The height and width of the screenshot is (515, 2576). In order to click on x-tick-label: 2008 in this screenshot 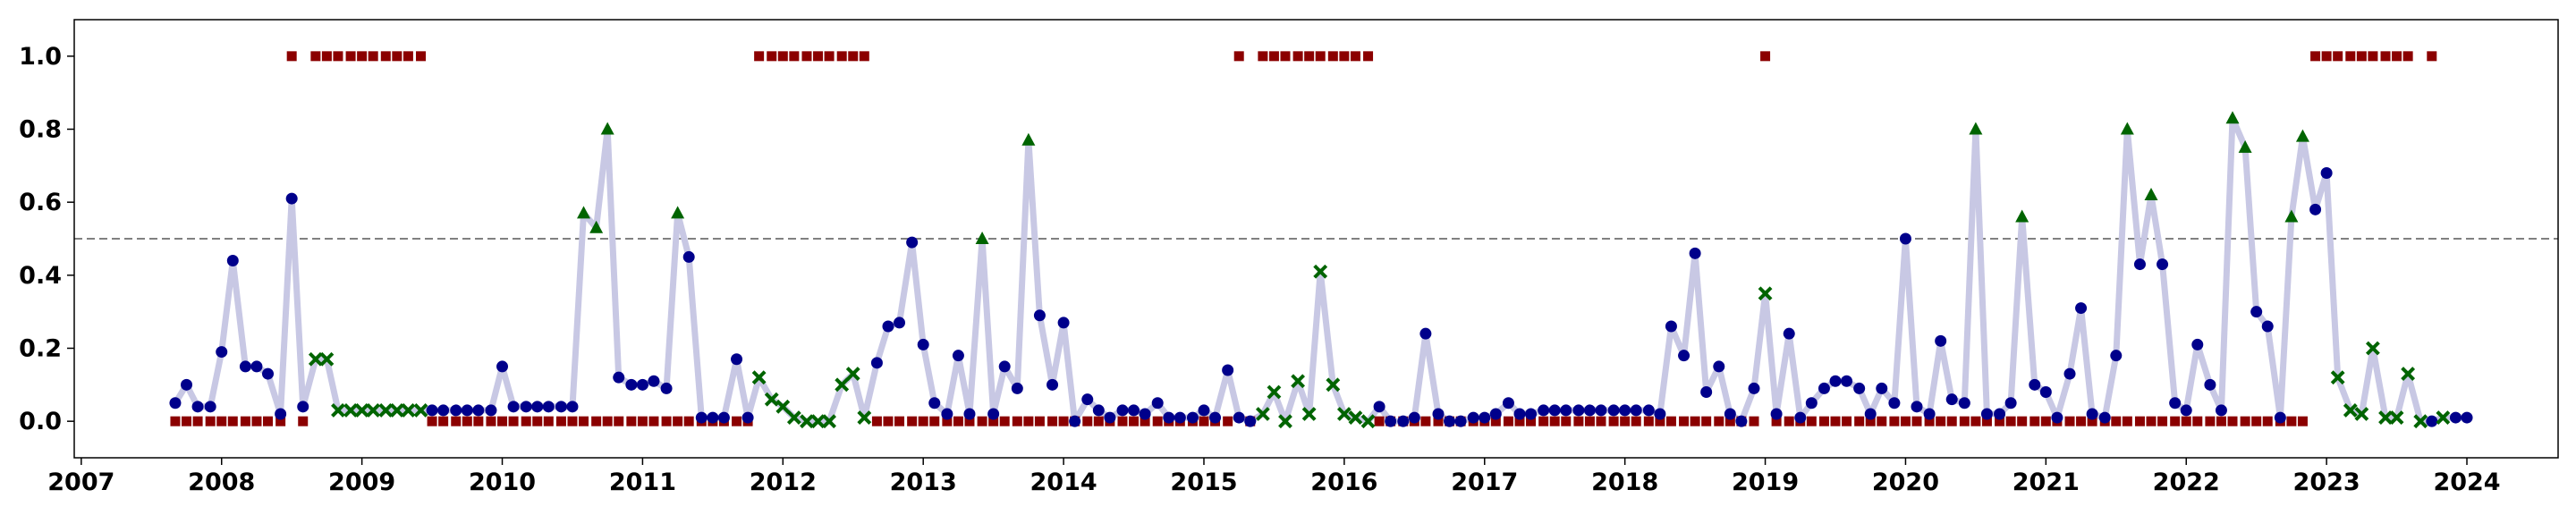, I will do `click(221, 482)`.